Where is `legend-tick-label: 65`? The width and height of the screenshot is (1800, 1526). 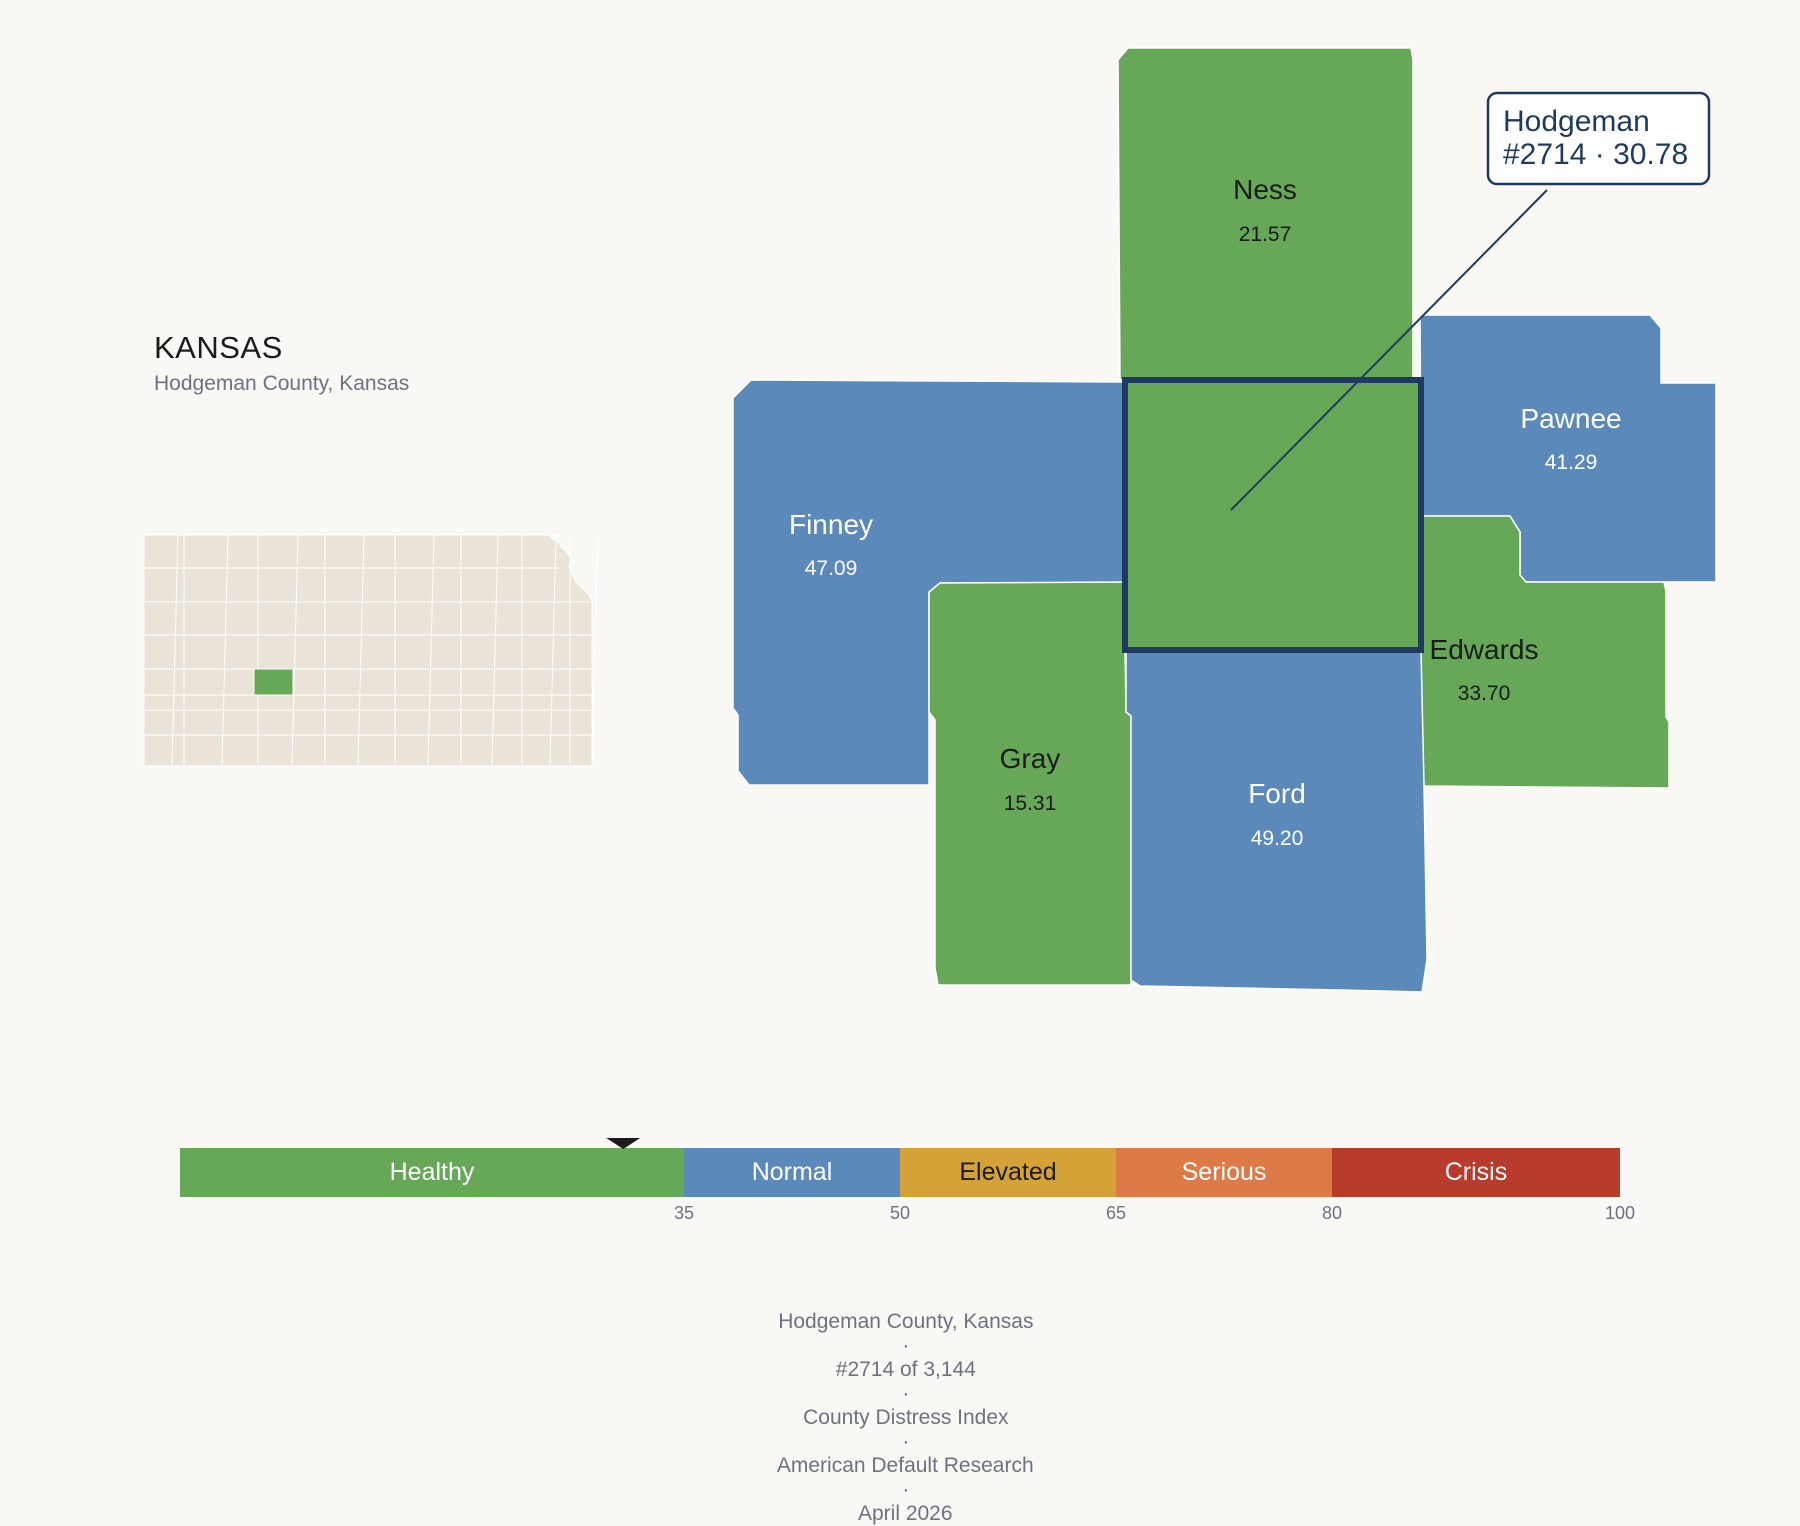
legend-tick-label: 65 is located at coordinates (1116, 1213).